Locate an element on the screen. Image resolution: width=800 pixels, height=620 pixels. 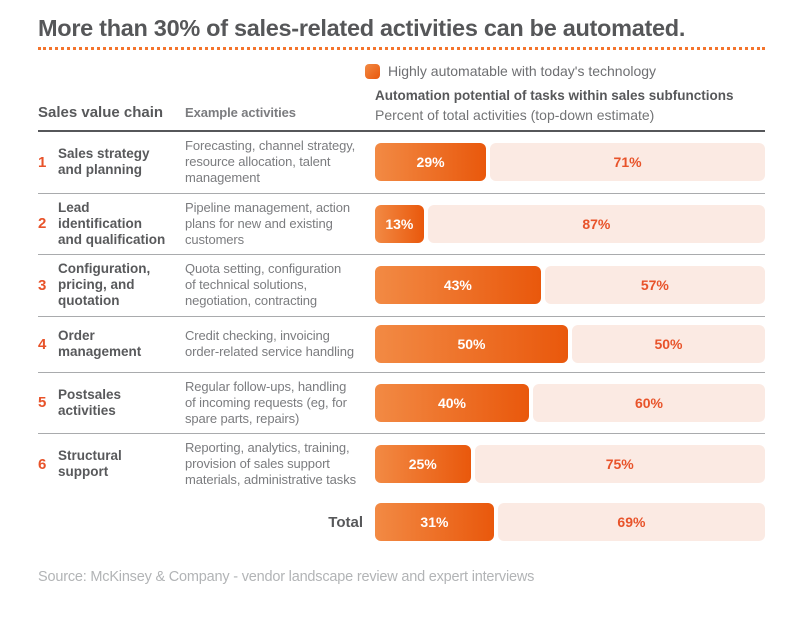
total-label: Total is located at coordinates (345, 522).